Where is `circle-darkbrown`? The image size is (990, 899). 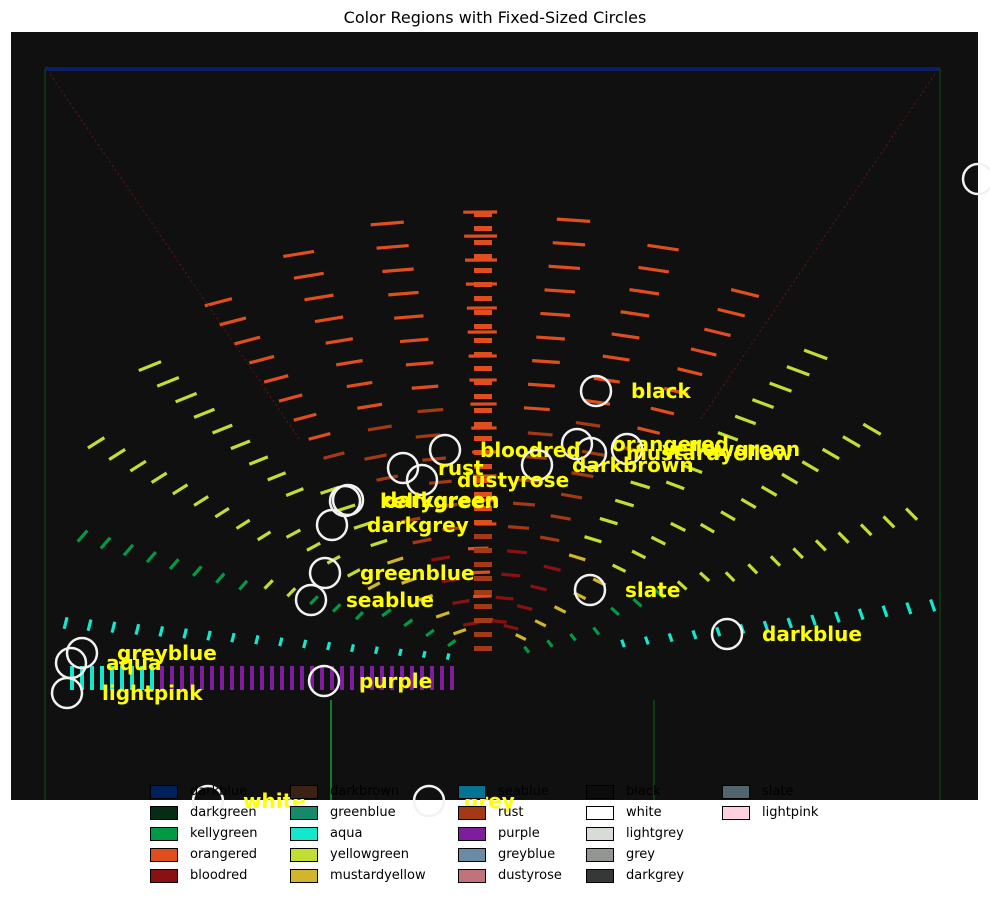
circle-darkbrown is located at coordinates (537, 465).